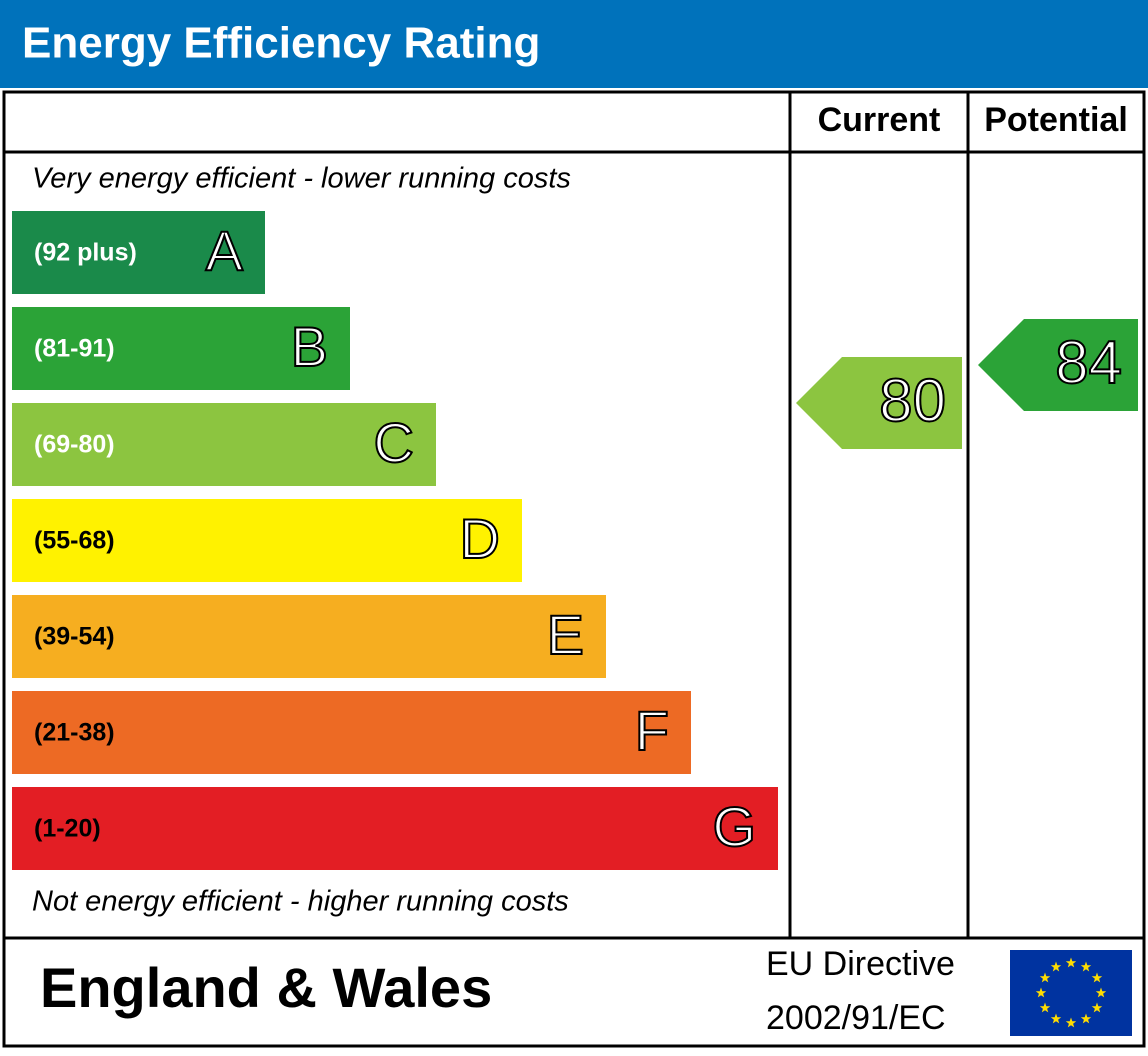 The height and width of the screenshot is (1056, 1148). What do you see at coordinates (74, 637) in the screenshot?
I see `band-range: (39-54)` at bounding box center [74, 637].